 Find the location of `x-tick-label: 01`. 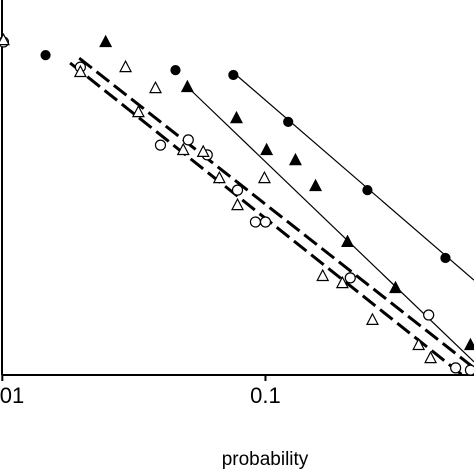

x-tick-label: 01 is located at coordinates (12, 395).